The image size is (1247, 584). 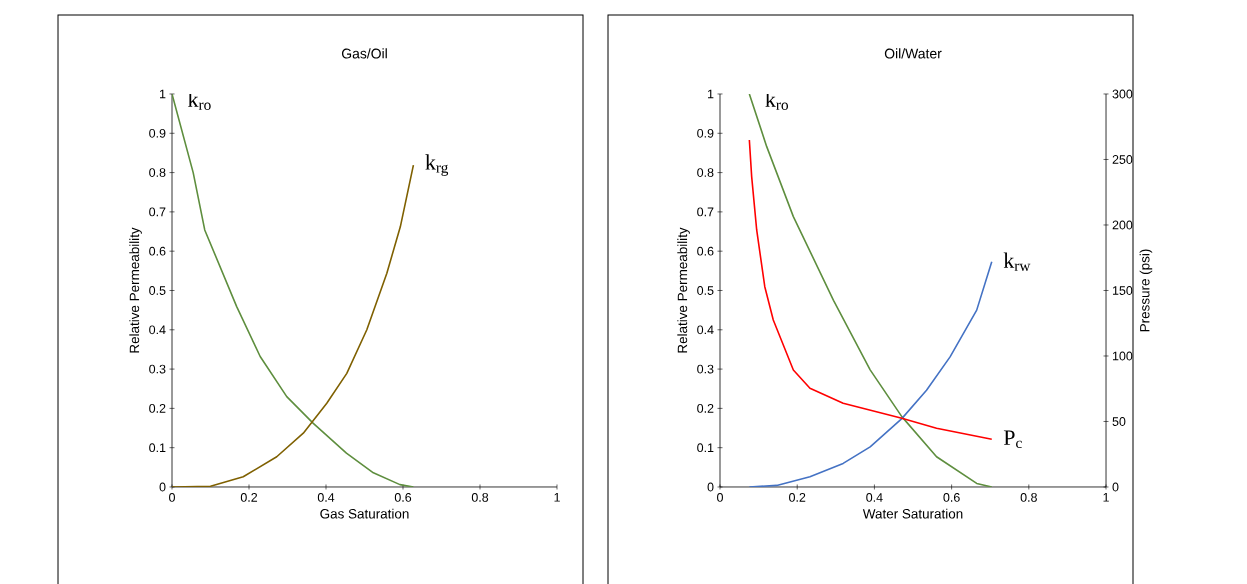 What do you see at coordinates (1119, 421) in the screenshot?
I see `y2-tick-label: 50` at bounding box center [1119, 421].